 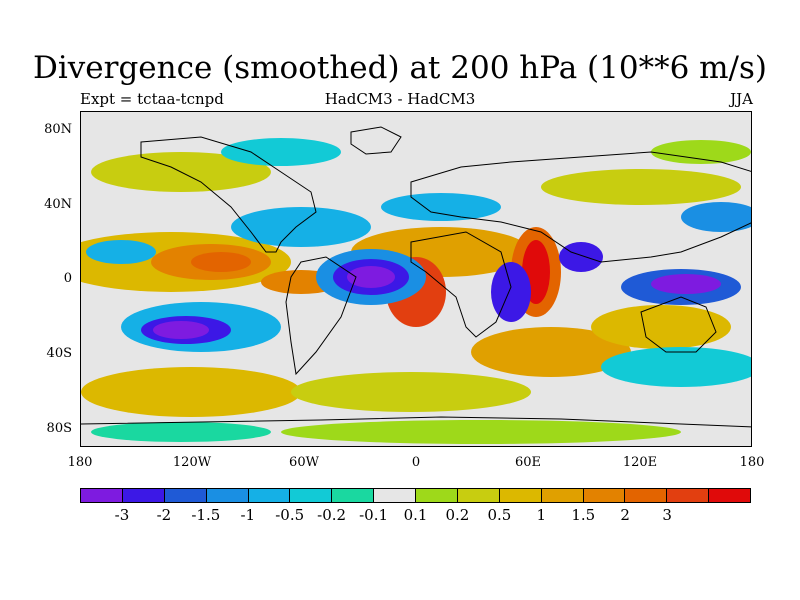 What do you see at coordinates (59, 428) in the screenshot?
I see `lat-label-80s: 80S` at bounding box center [59, 428].